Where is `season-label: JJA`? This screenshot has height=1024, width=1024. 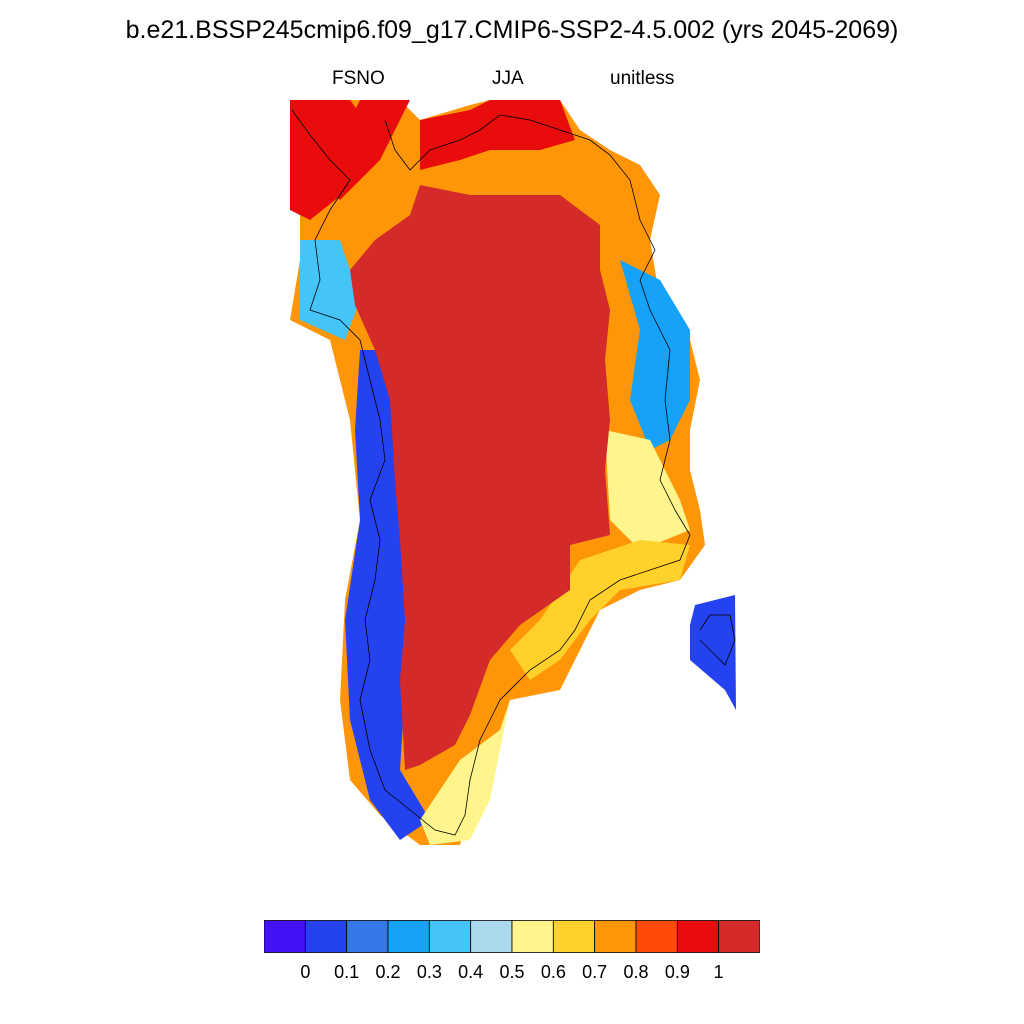
season-label: JJA is located at coordinates (508, 78).